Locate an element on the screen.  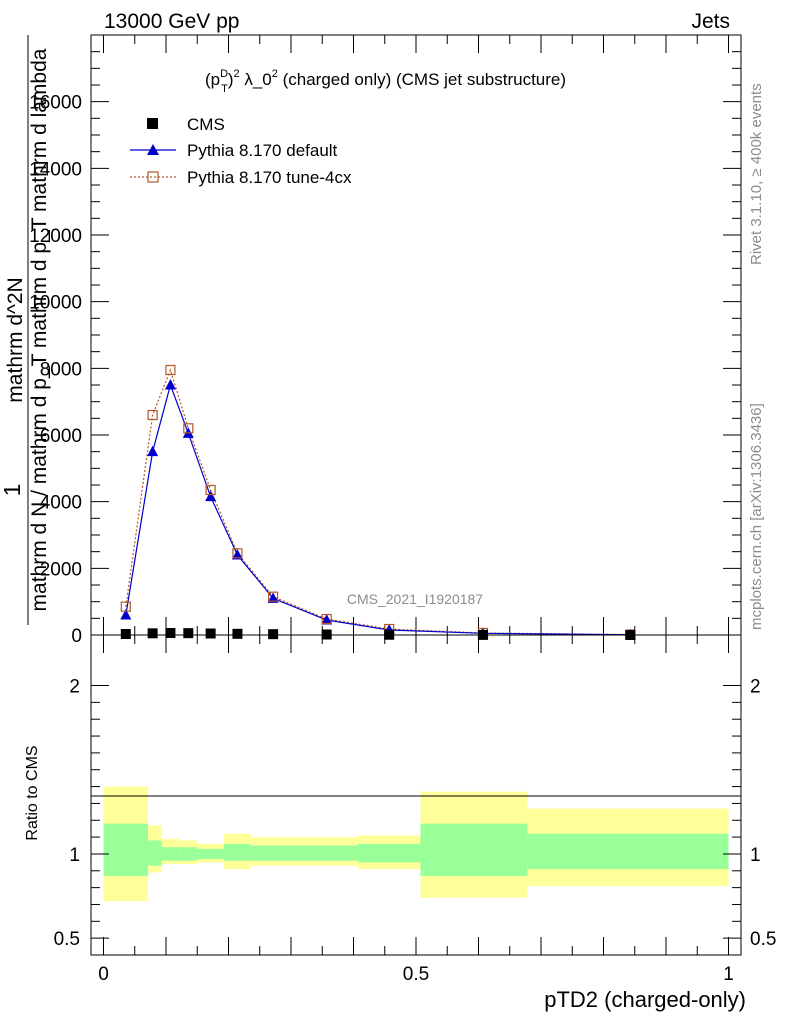
legend-label-cms: CMS is located at coordinates (206, 124).